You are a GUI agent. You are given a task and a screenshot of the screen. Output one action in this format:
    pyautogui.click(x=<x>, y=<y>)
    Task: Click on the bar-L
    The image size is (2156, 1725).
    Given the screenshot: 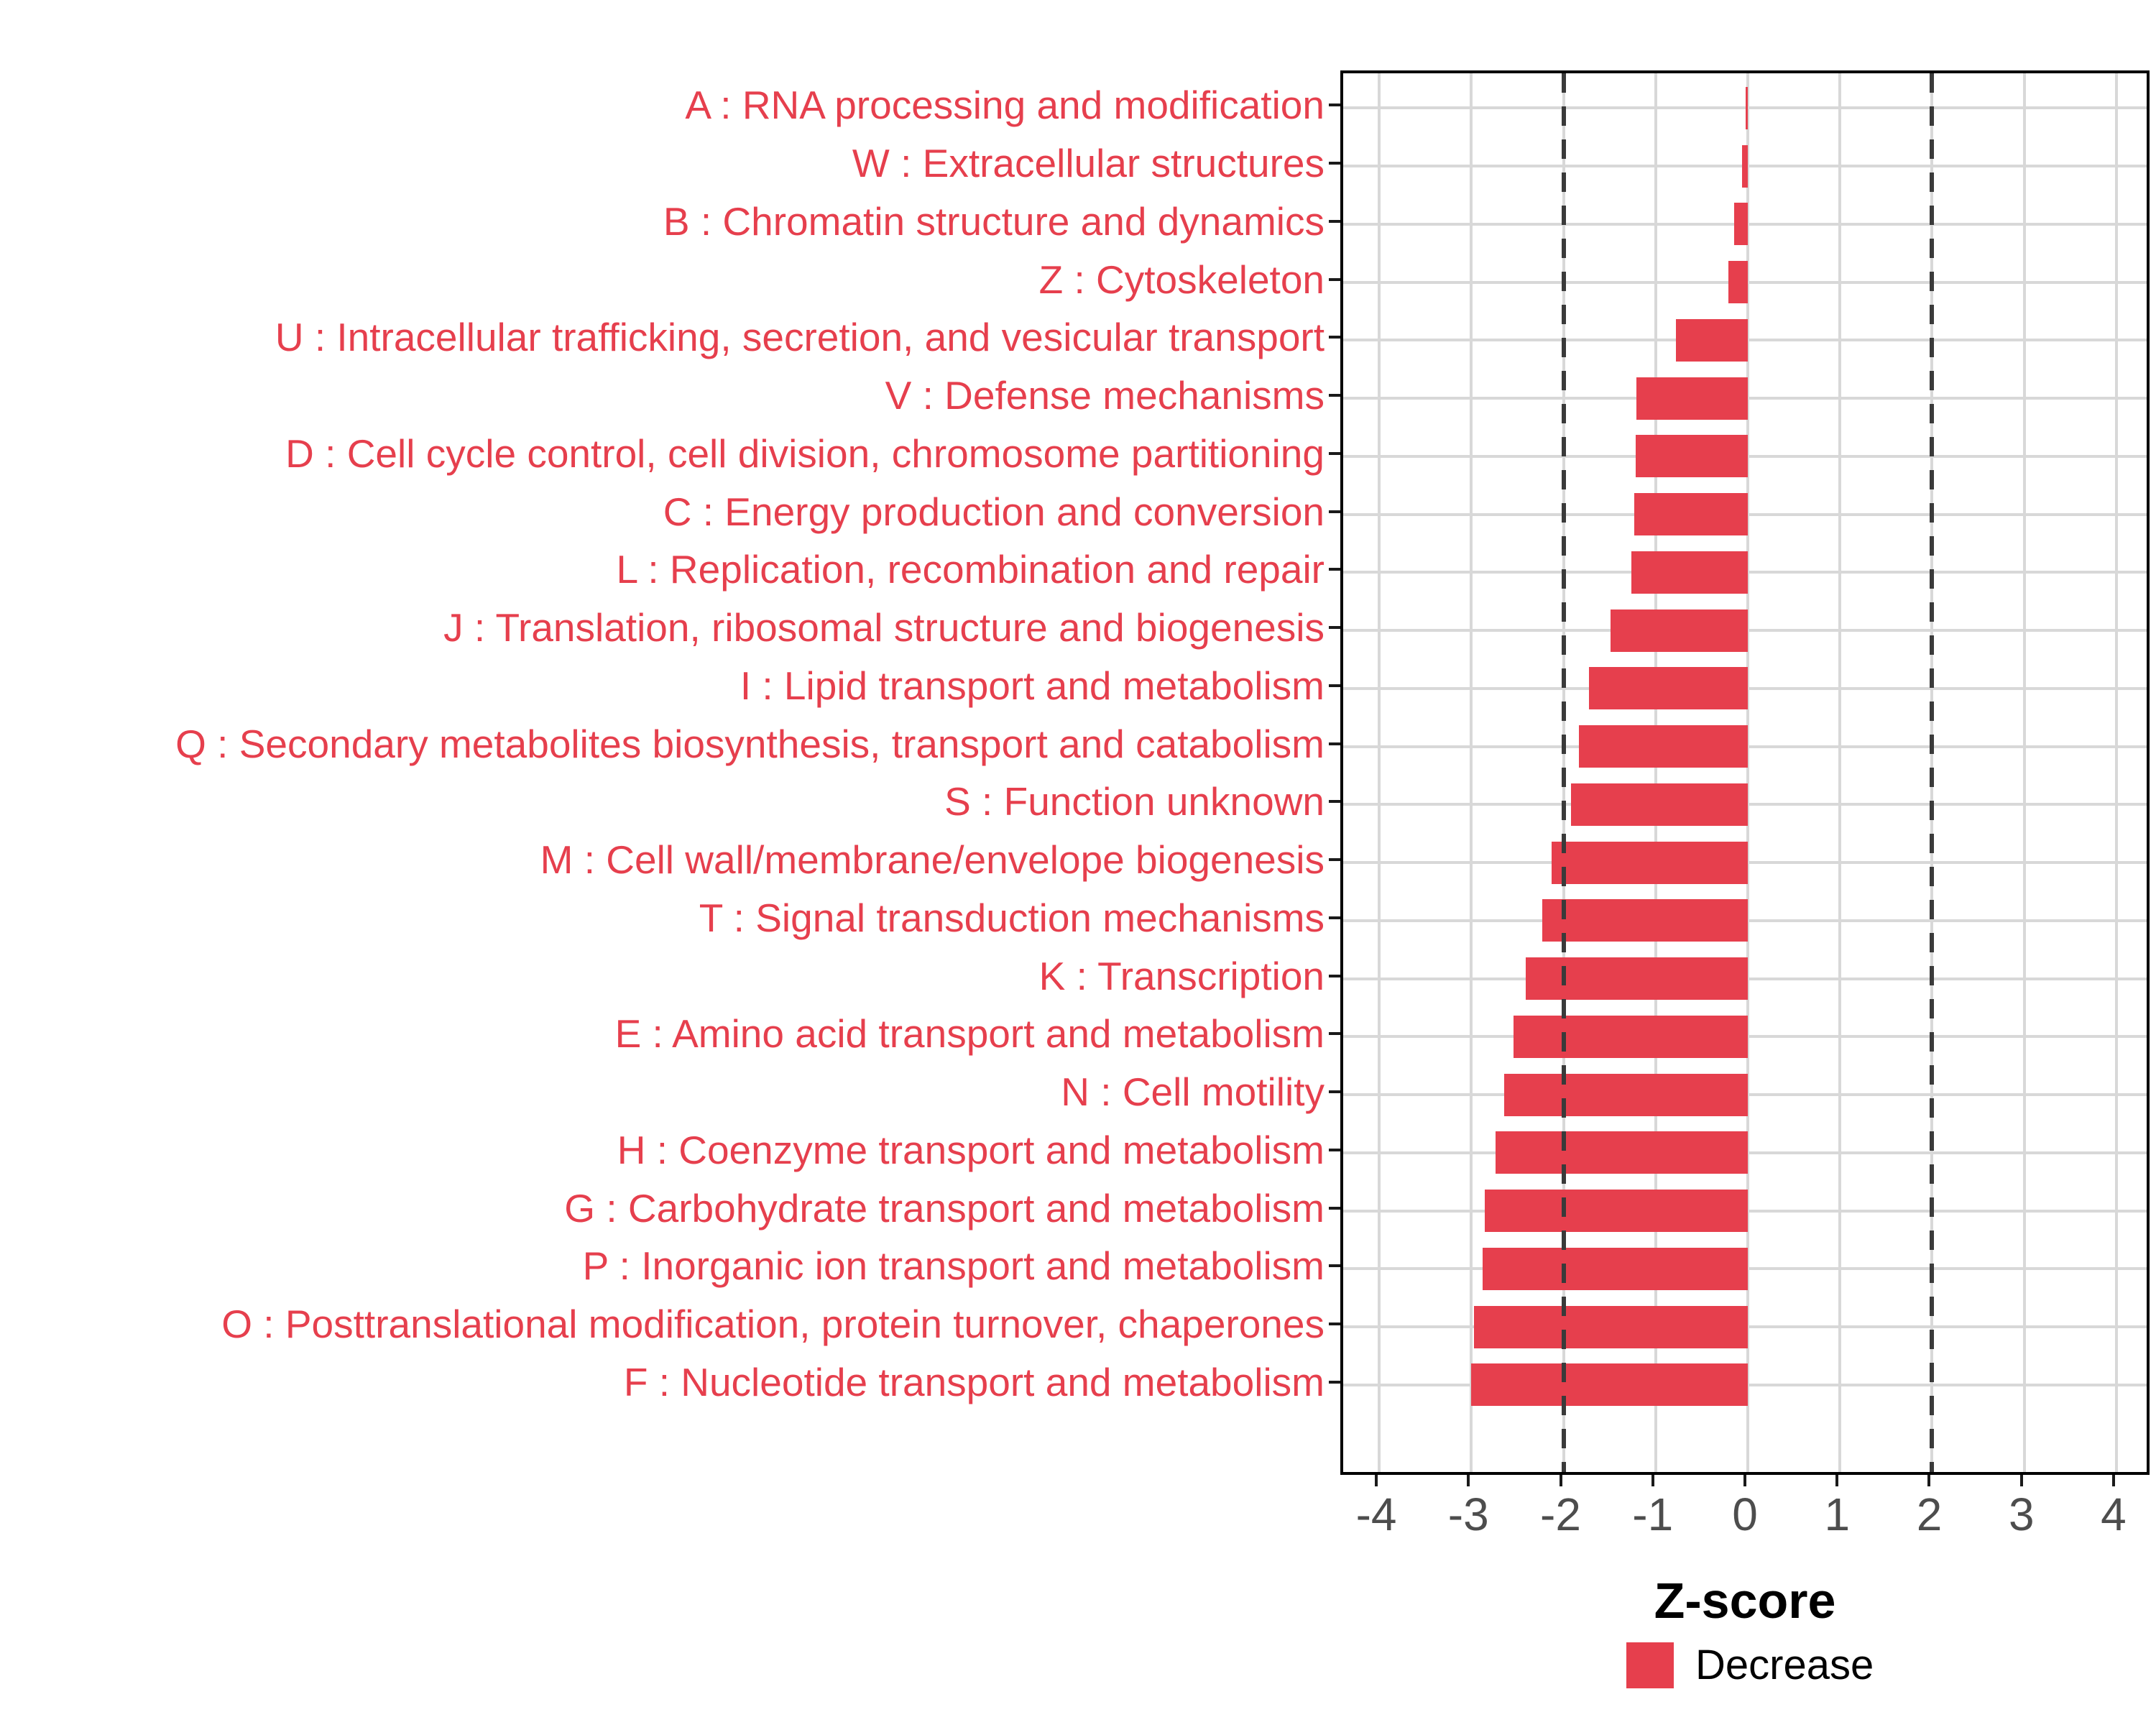 What is the action you would take?
    pyautogui.click(x=1690, y=572)
    